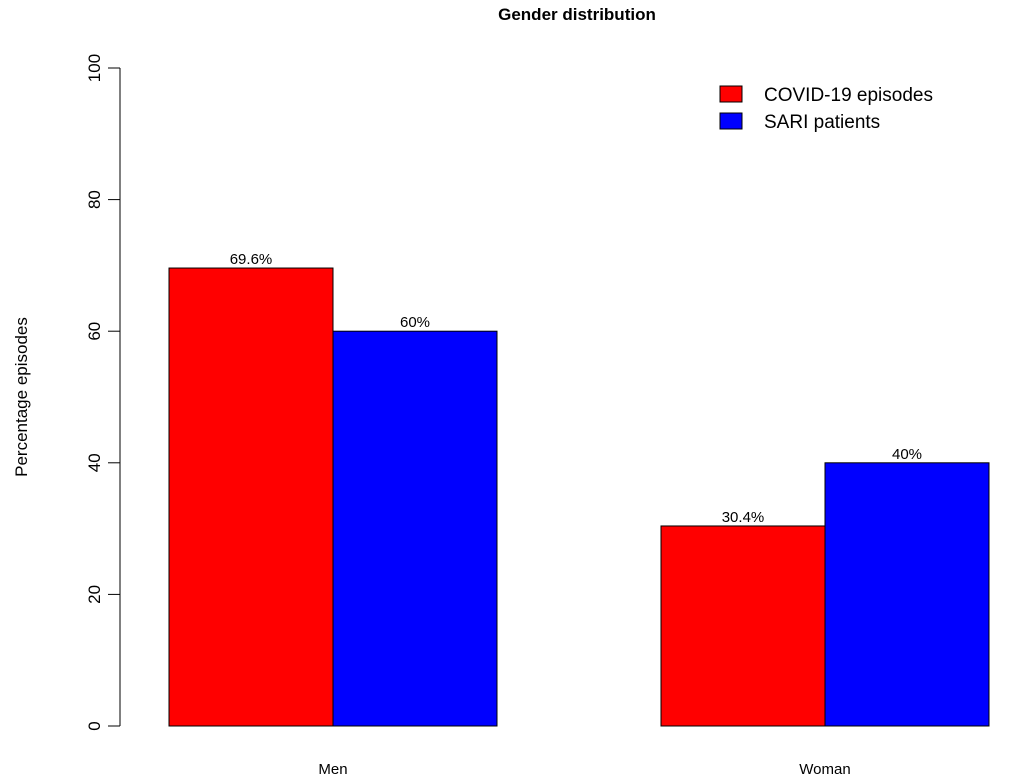 This screenshot has height=781, width=1014. I want to click on y-tick-label: 40, so click(94, 462).